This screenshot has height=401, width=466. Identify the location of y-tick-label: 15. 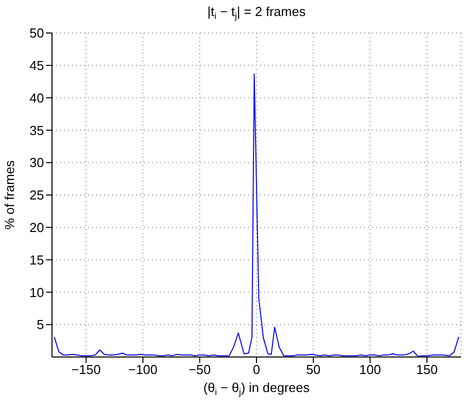
(37, 260).